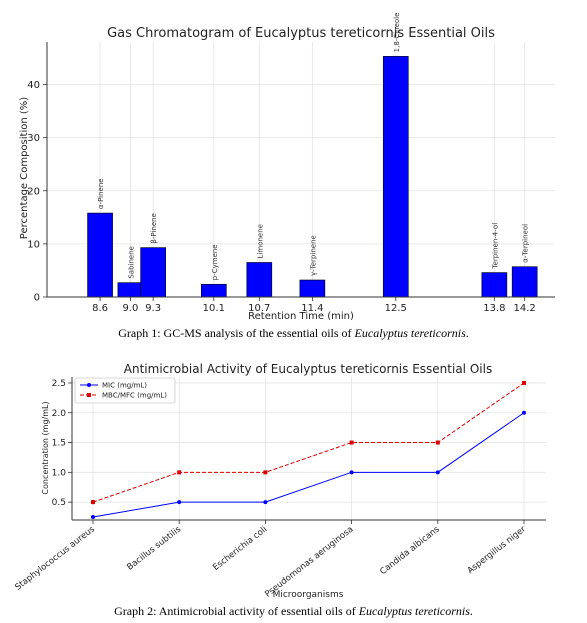 Image resolution: width=587 pixels, height=623 pixels. I want to click on chart1-y-tick-label: 0, so click(37, 298).